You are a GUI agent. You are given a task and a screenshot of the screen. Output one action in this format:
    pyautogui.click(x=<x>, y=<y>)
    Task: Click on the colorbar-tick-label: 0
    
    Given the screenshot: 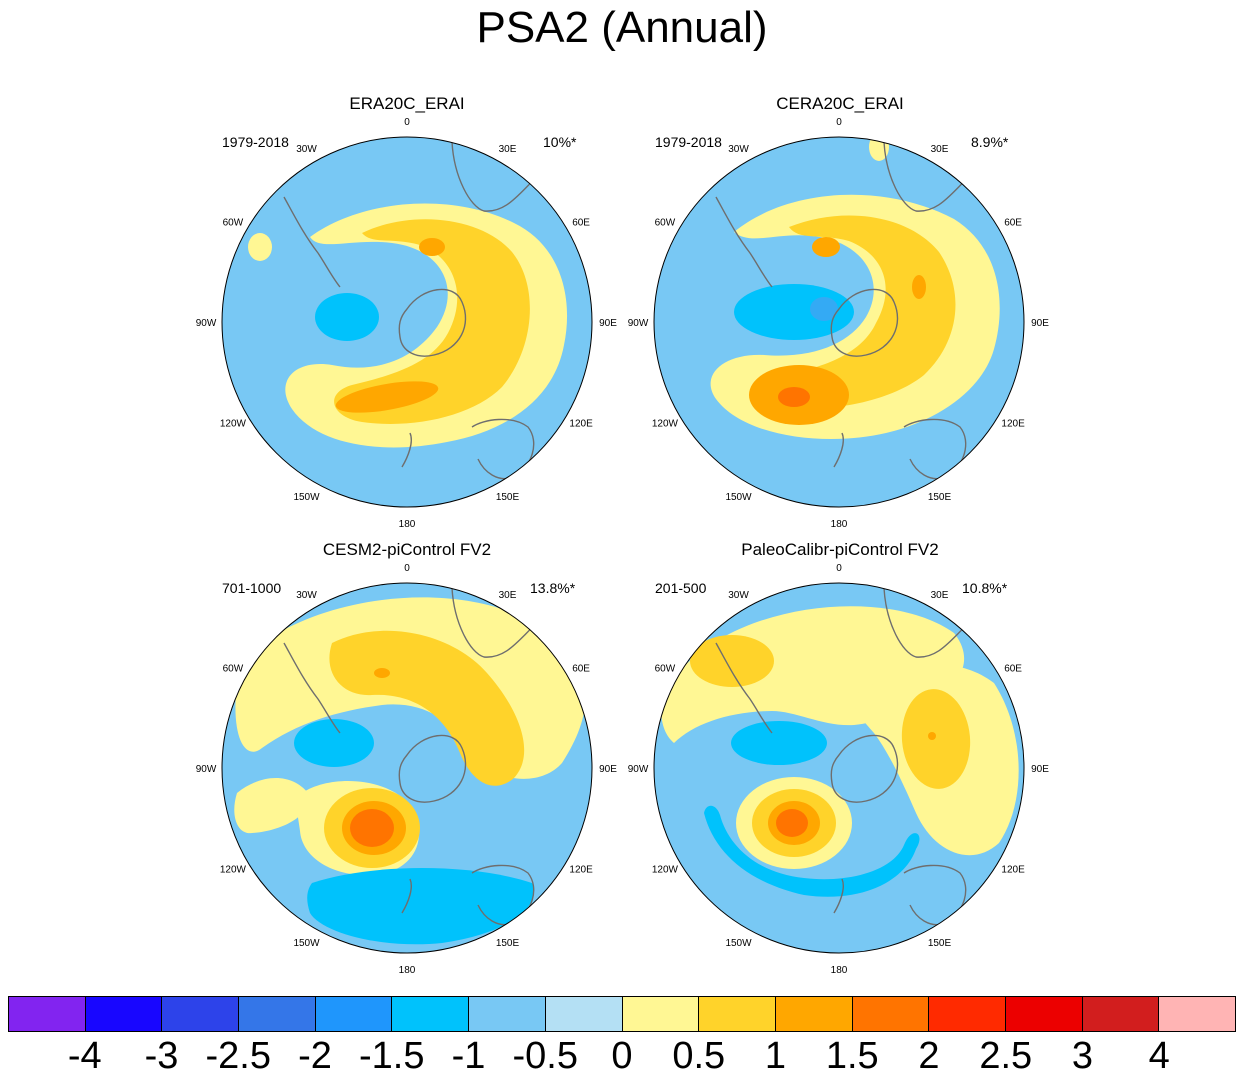 What is the action you would take?
    pyautogui.click(x=622, y=1056)
    